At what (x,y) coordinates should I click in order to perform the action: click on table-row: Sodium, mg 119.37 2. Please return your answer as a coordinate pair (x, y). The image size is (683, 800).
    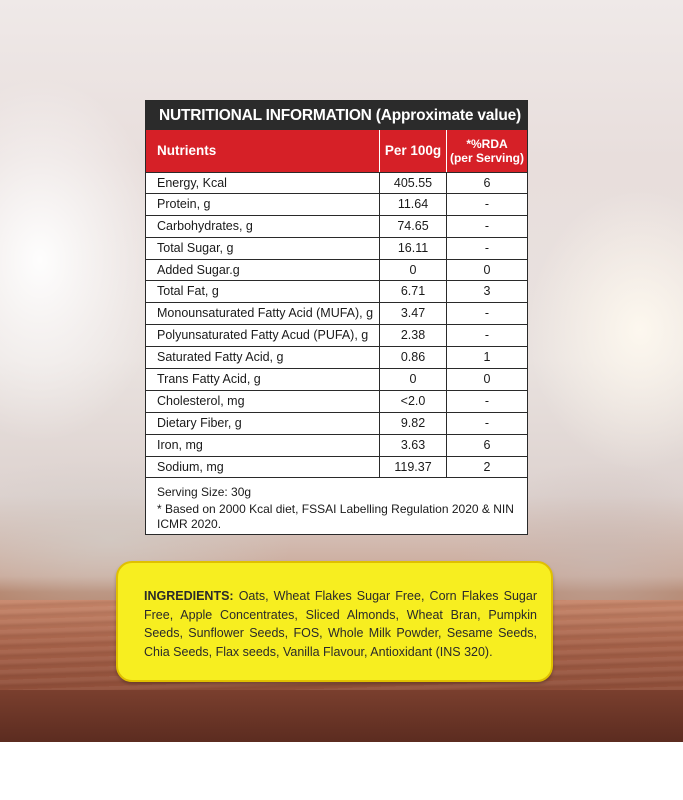
    Looking at the image, I should click on (336, 467).